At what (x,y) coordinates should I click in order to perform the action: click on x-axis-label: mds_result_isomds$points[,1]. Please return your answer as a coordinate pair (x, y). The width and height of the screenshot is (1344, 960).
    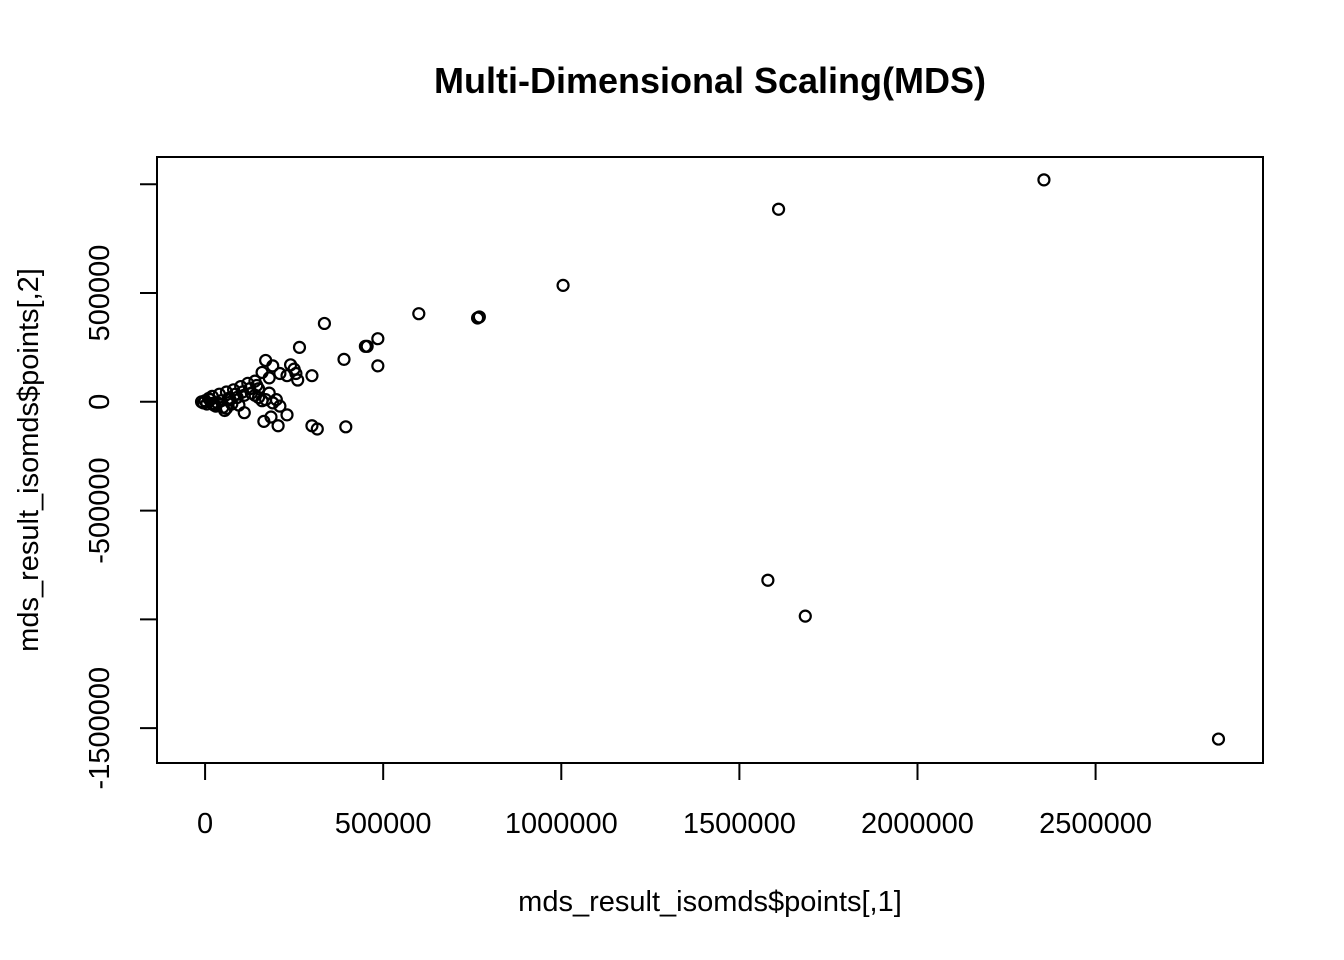
    Looking at the image, I should click on (710, 902).